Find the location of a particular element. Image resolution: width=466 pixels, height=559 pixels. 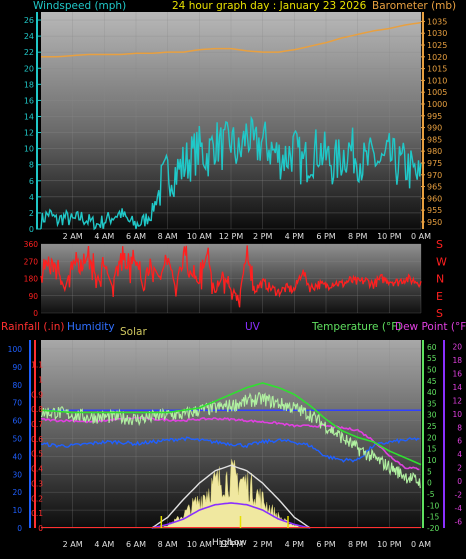

baro-axis-label: Barometer (mb) is located at coordinates (414, 6).